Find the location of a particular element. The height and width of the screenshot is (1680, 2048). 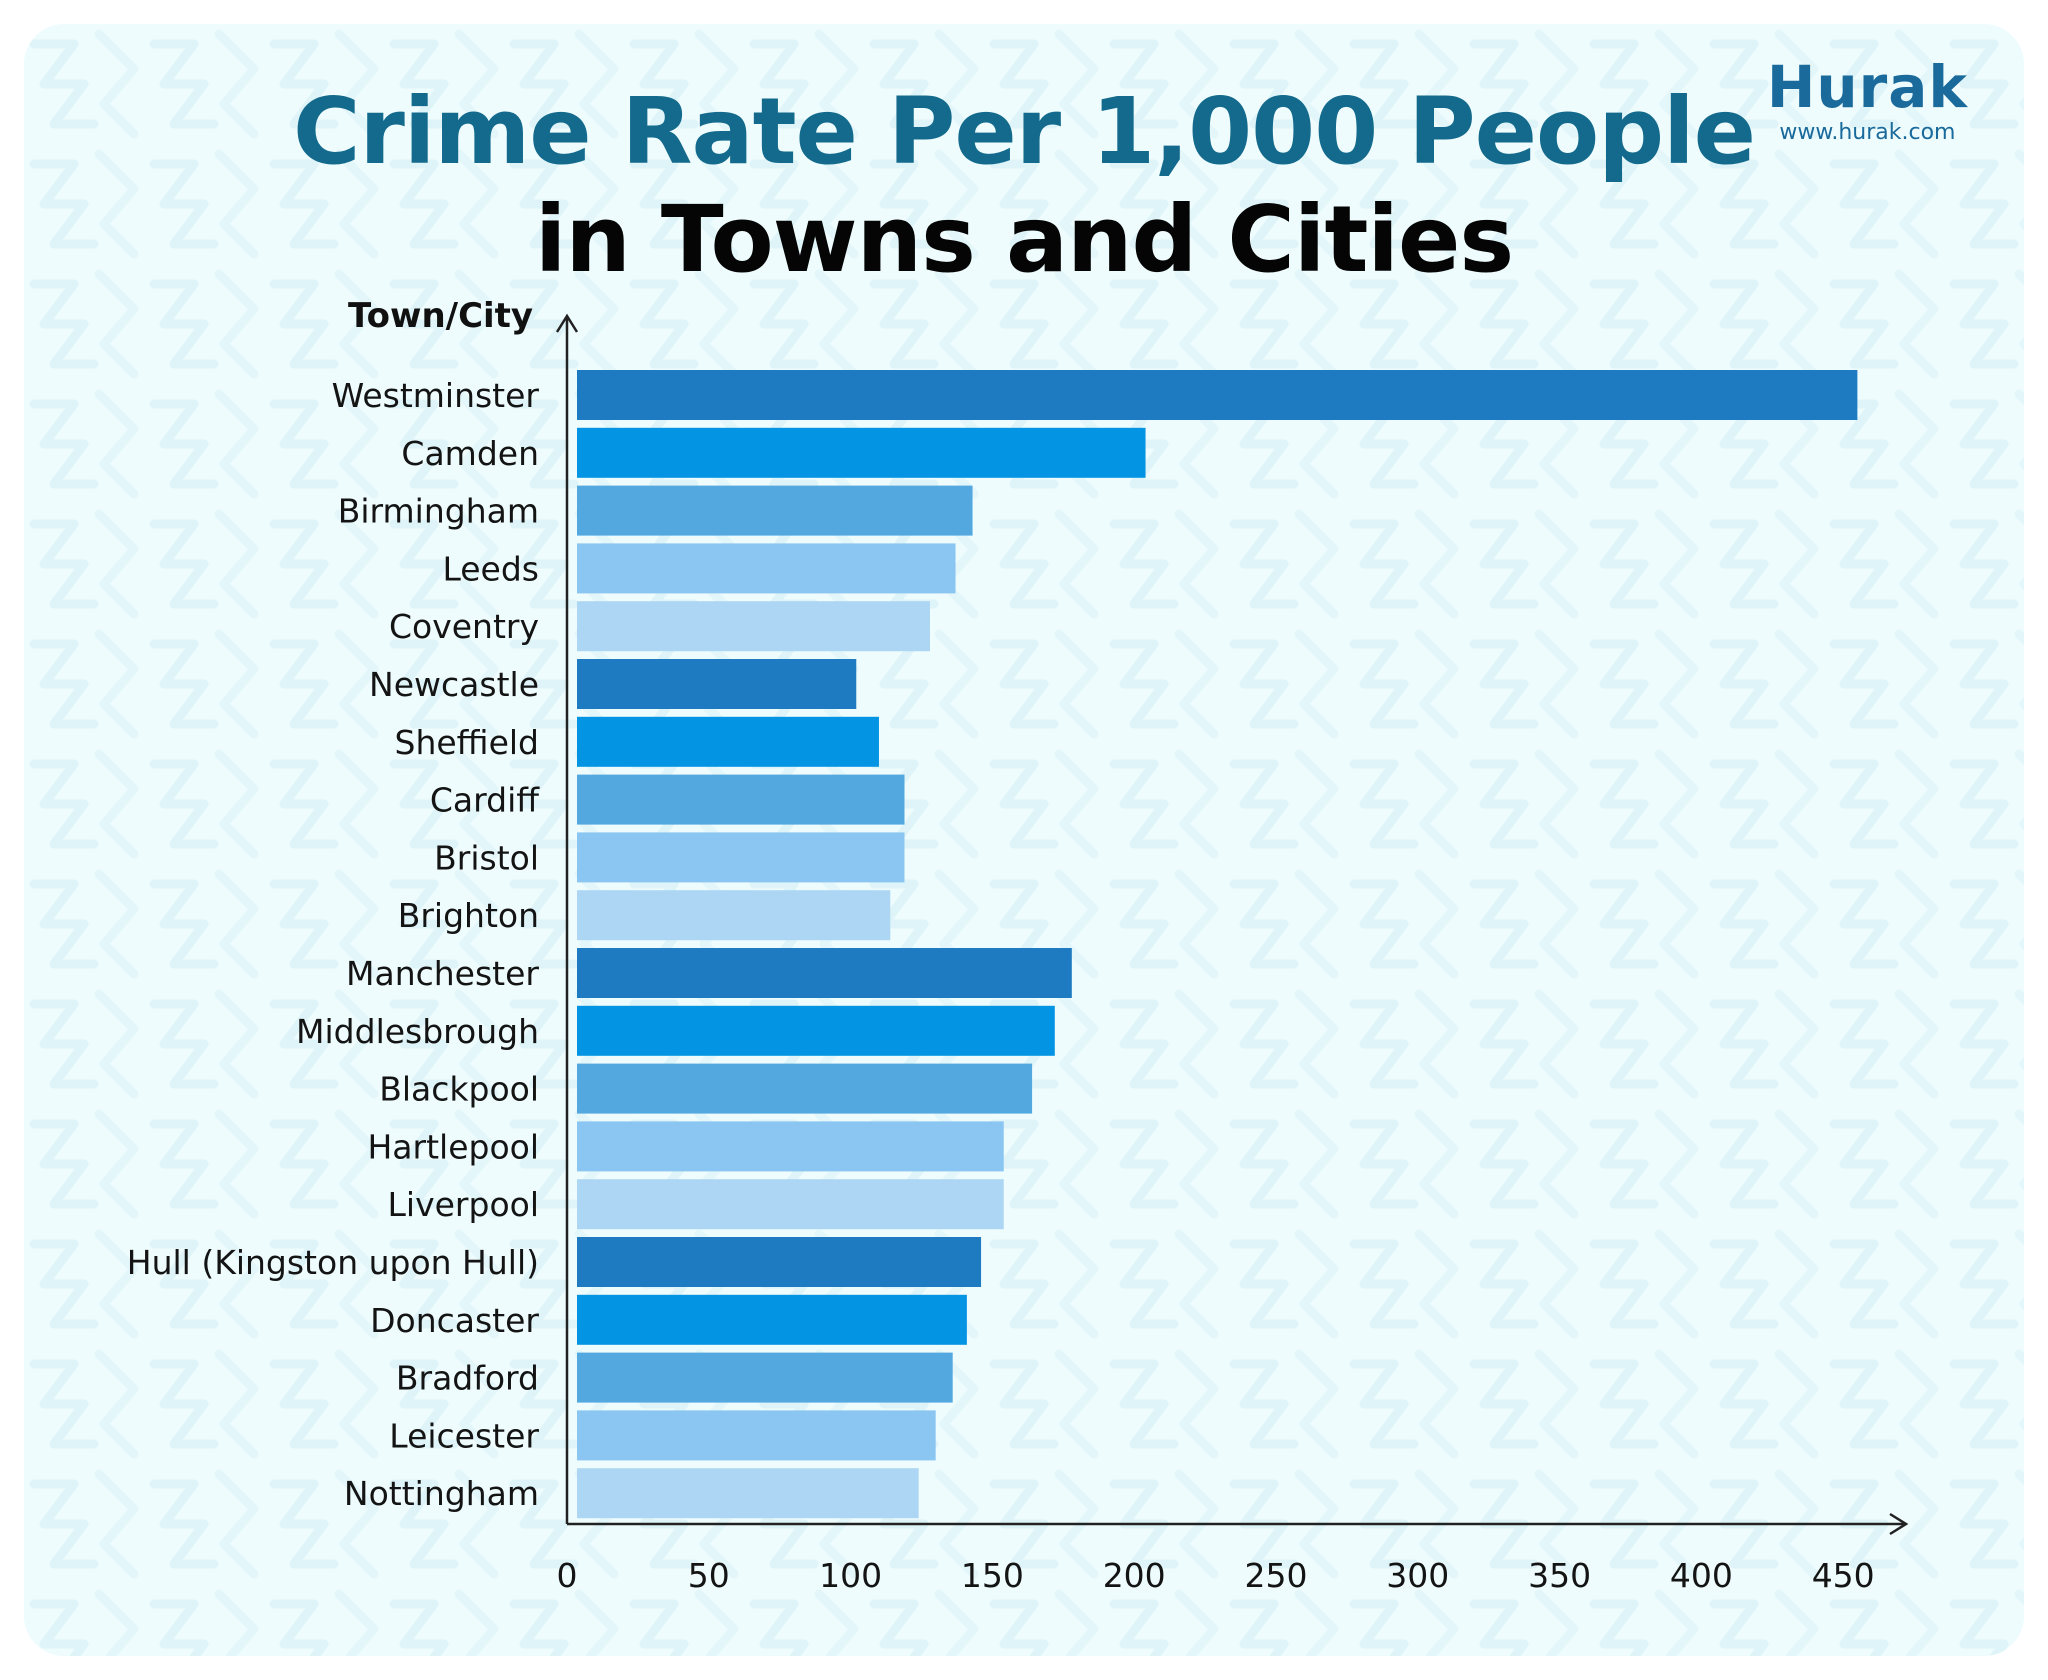

category-label: Nottingham is located at coordinates (441, 1493).